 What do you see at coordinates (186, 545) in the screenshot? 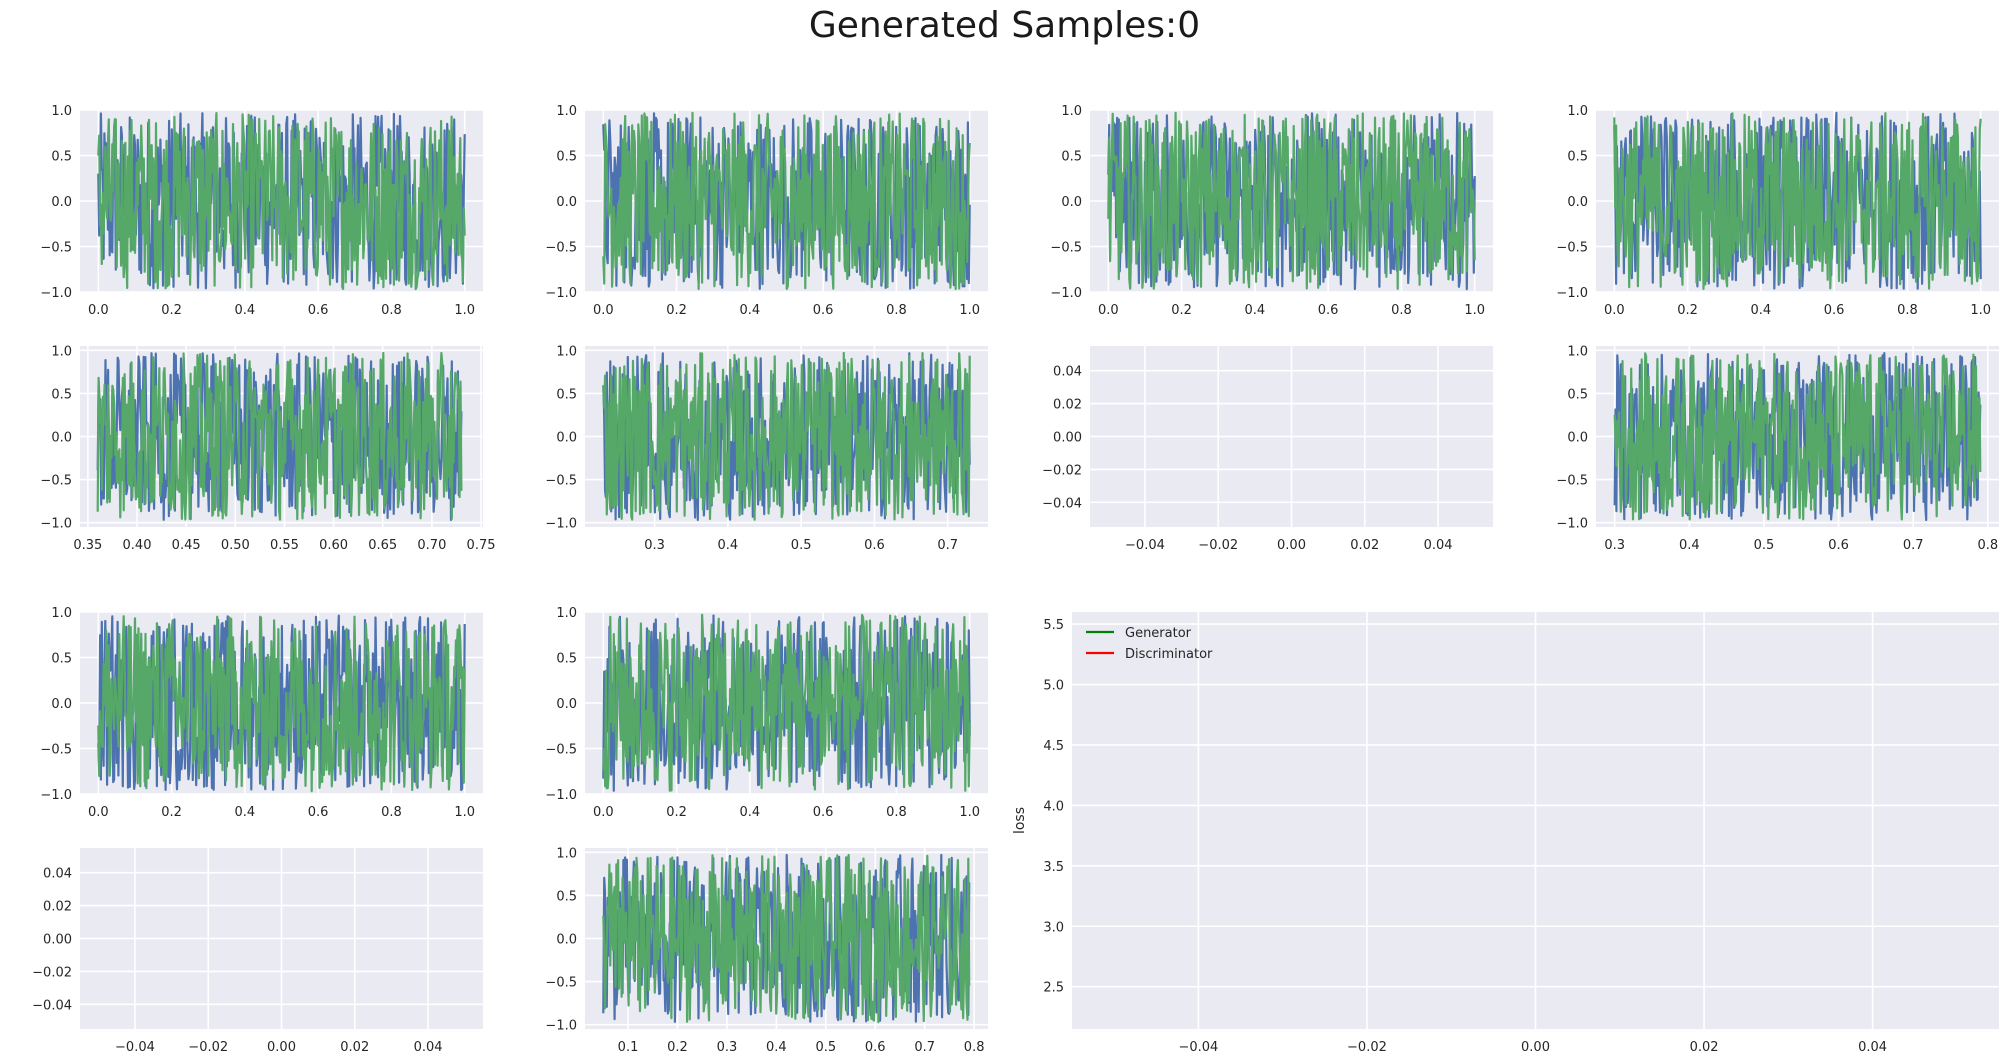
I see `x-tick-label: 0.45` at bounding box center [186, 545].